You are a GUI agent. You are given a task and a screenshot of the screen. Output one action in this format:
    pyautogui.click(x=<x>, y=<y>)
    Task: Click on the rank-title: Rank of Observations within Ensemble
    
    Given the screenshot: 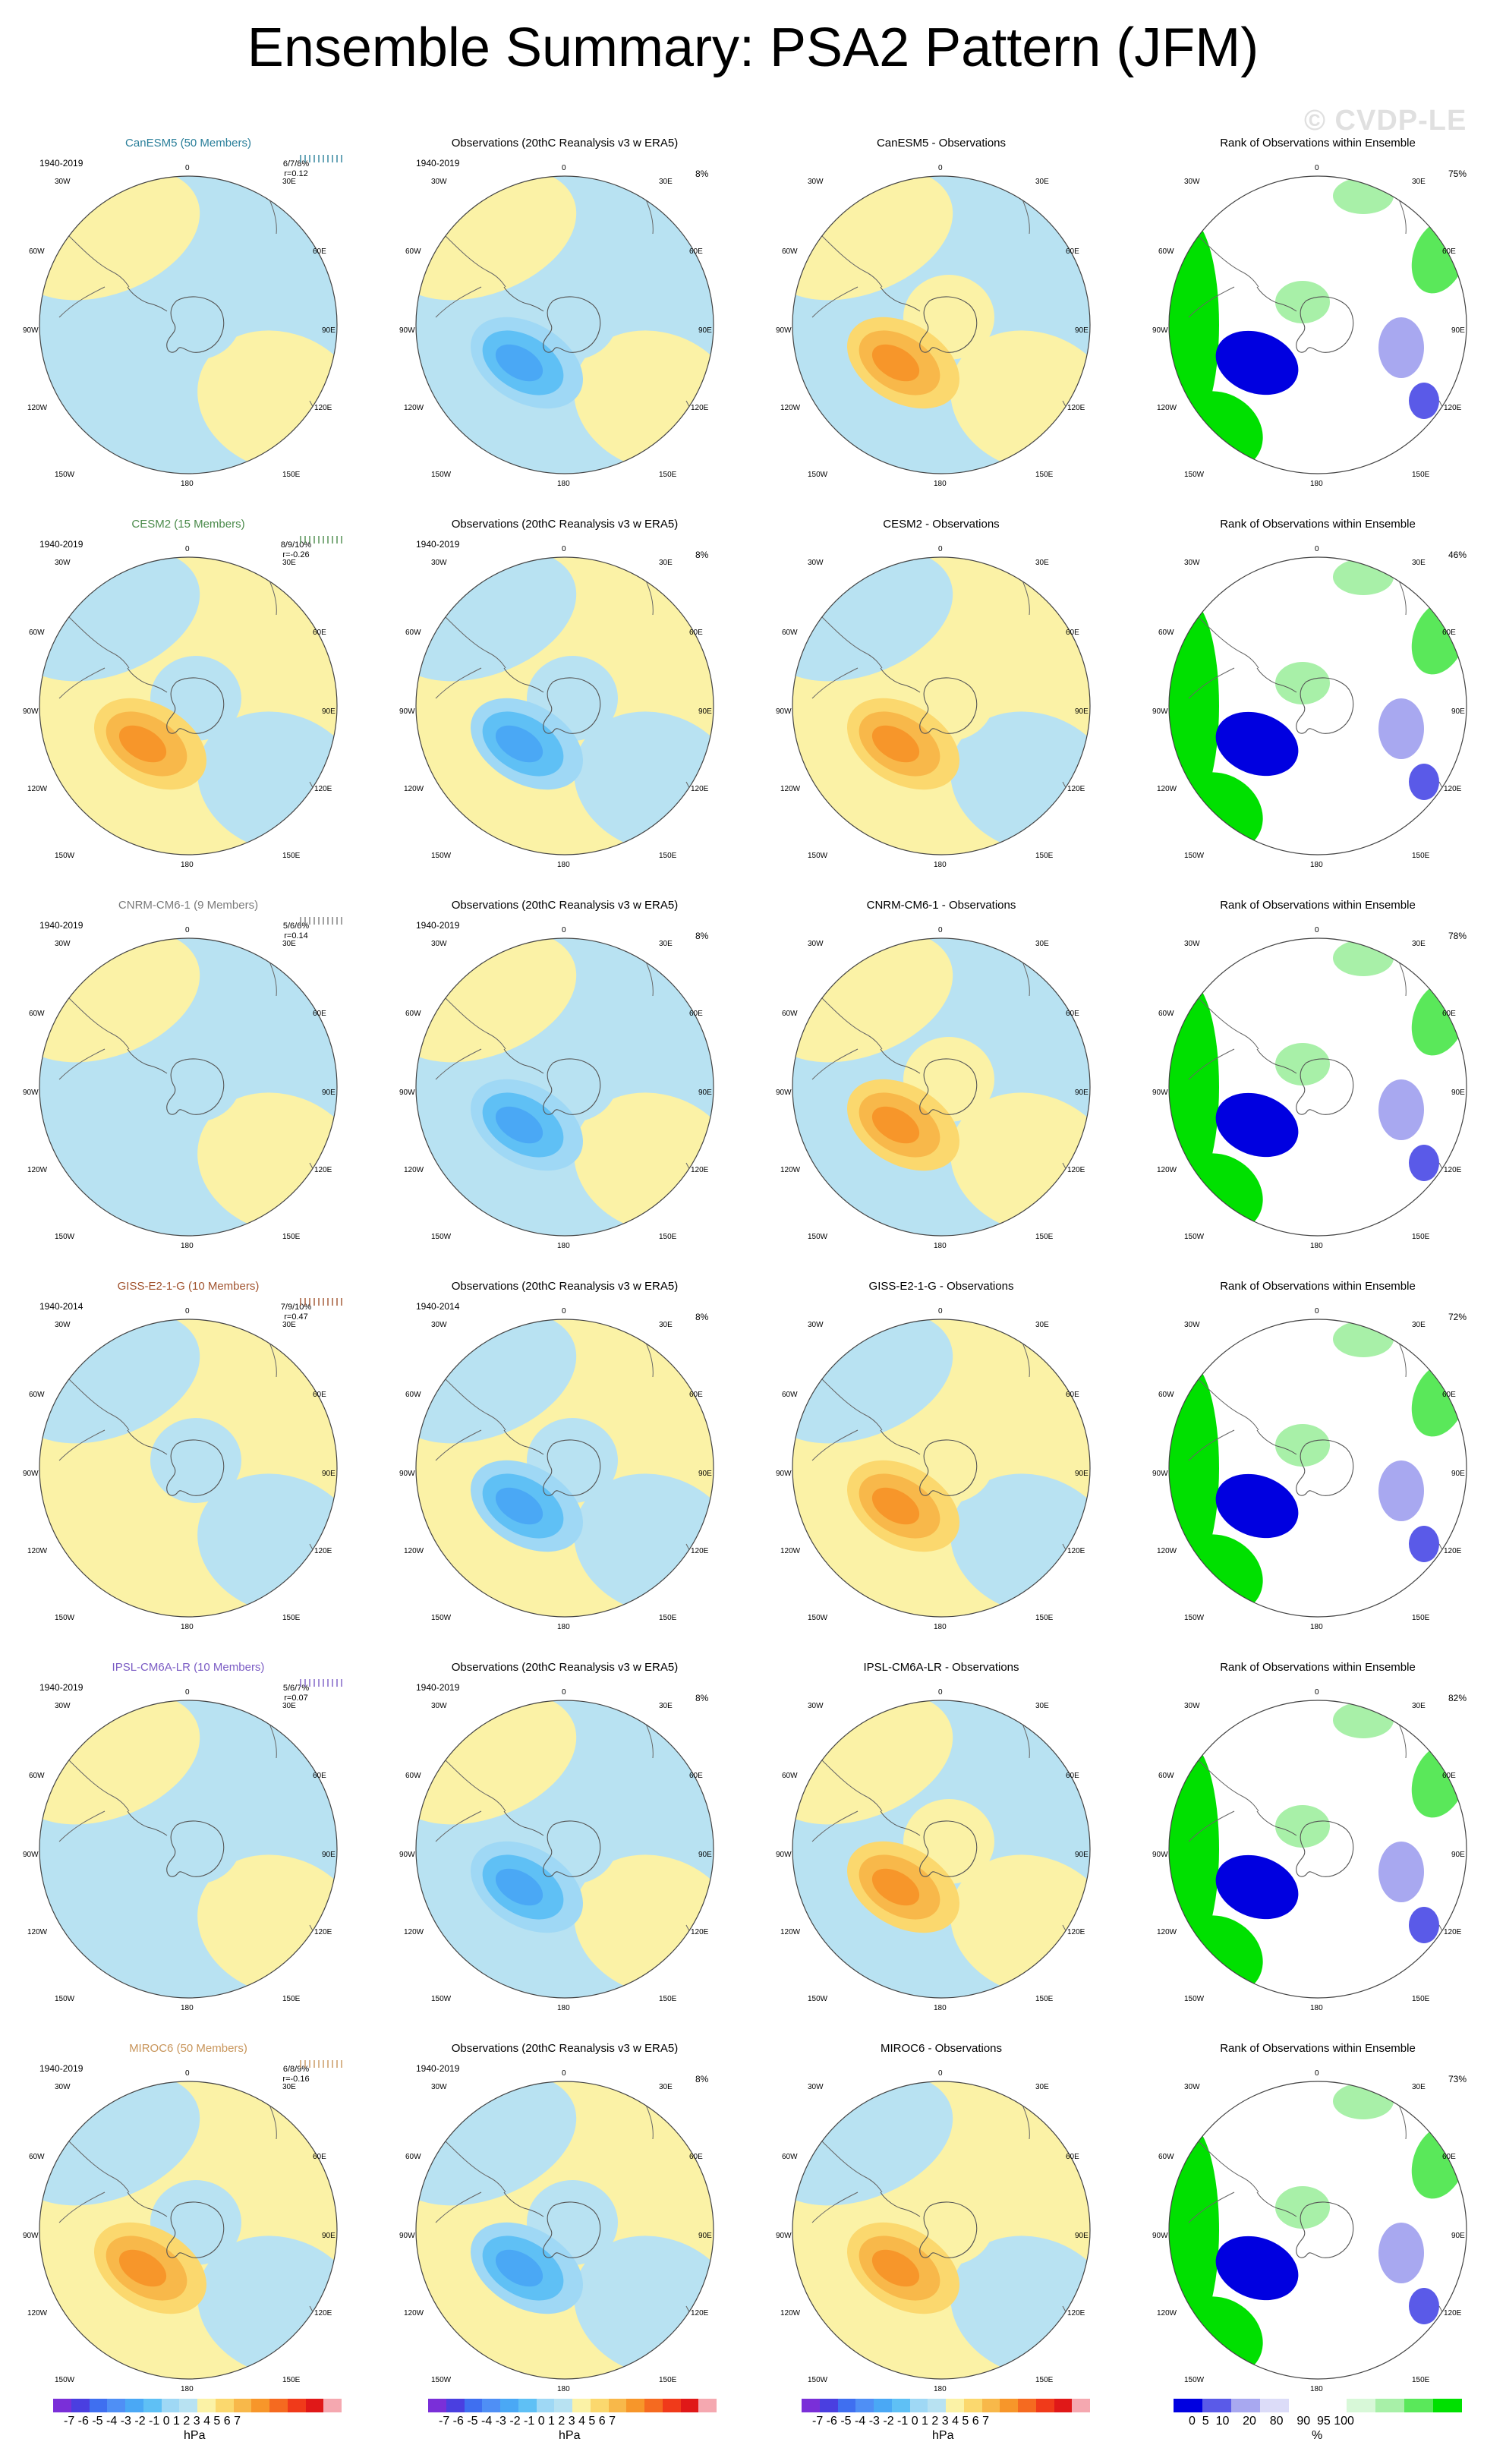 What is the action you would take?
    pyautogui.click(x=1318, y=905)
    